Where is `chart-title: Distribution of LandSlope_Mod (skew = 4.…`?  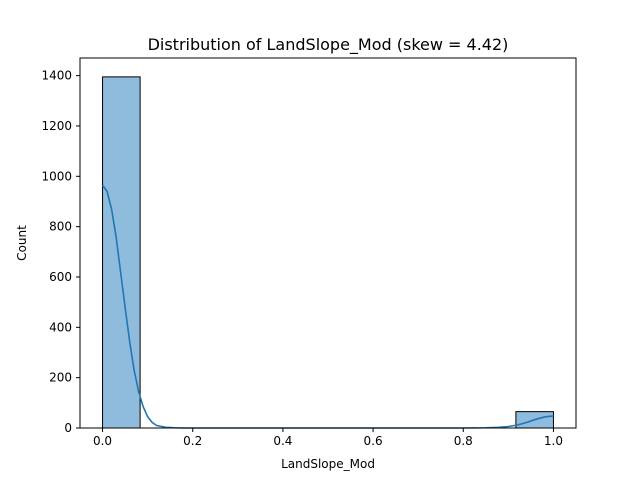
chart-title: Distribution of LandSlope_Mod (skew = 4.… is located at coordinates (328, 45).